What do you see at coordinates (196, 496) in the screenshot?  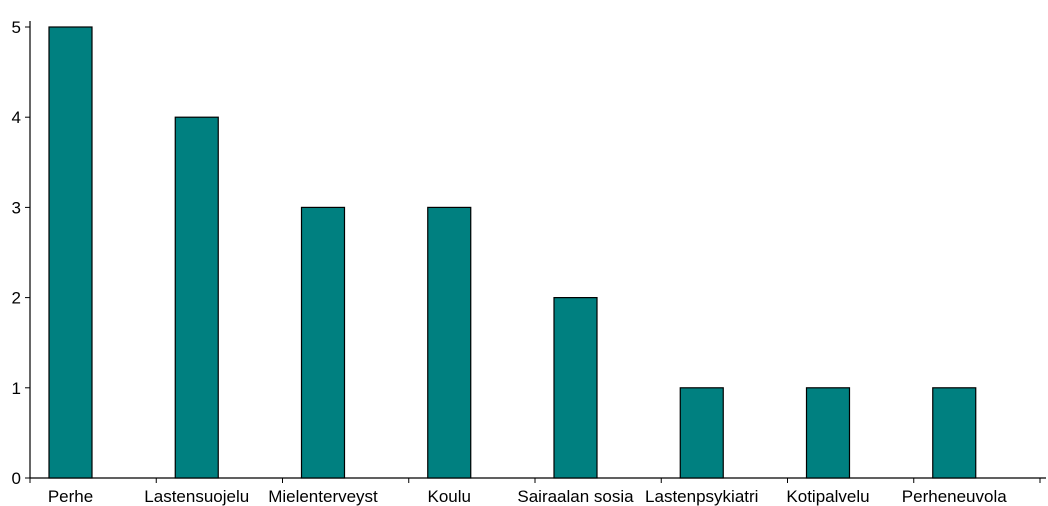 I see `x-tick-label: Lastensuojelu` at bounding box center [196, 496].